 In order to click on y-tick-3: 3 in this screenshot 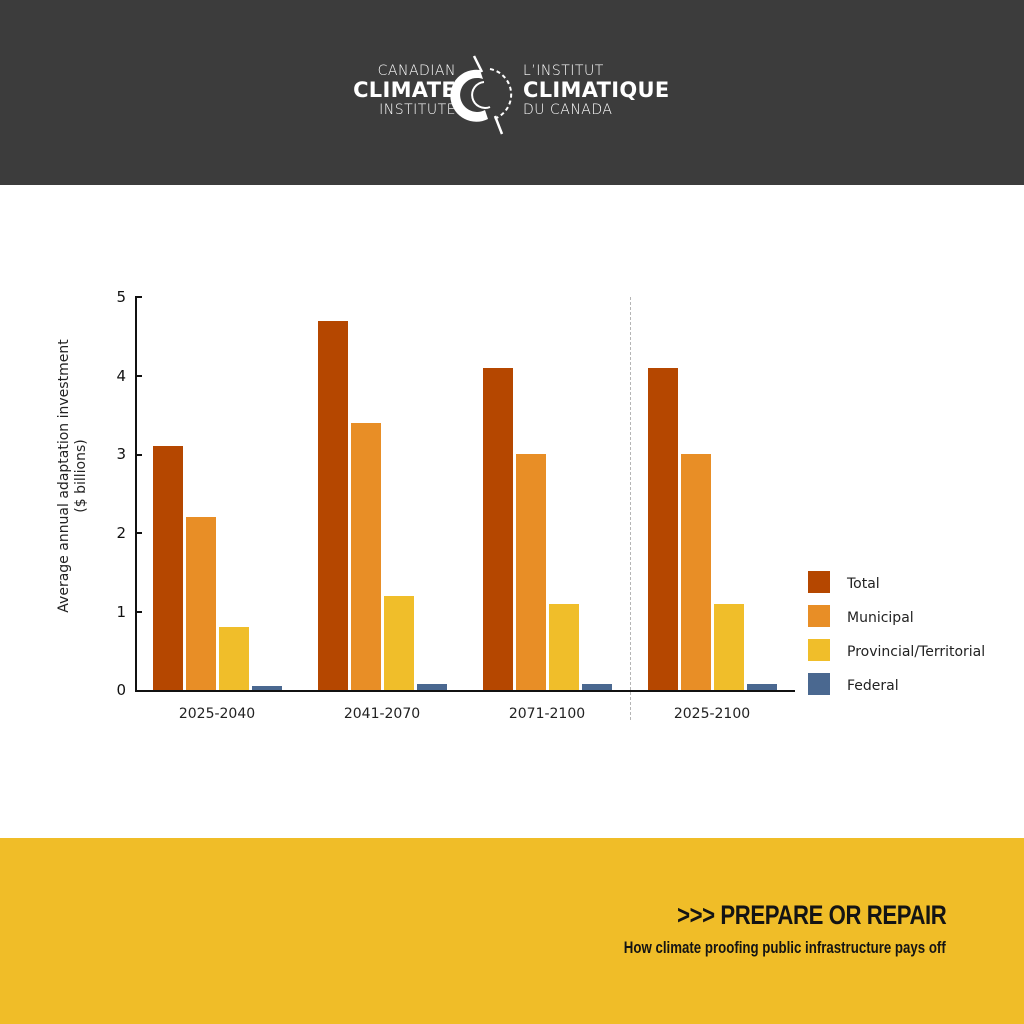, I will do `click(121, 454)`.